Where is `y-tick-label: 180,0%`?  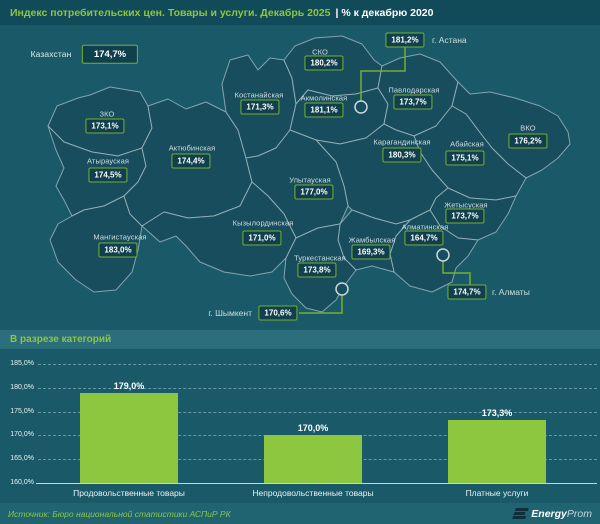 y-tick-label: 180,0% is located at coordinates (22, 387).